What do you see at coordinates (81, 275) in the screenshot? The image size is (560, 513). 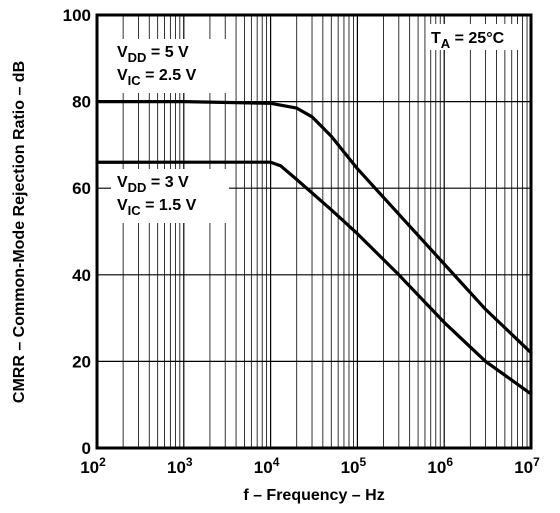 I see `y-tick-label: 40` at bounding box center [81, 275].